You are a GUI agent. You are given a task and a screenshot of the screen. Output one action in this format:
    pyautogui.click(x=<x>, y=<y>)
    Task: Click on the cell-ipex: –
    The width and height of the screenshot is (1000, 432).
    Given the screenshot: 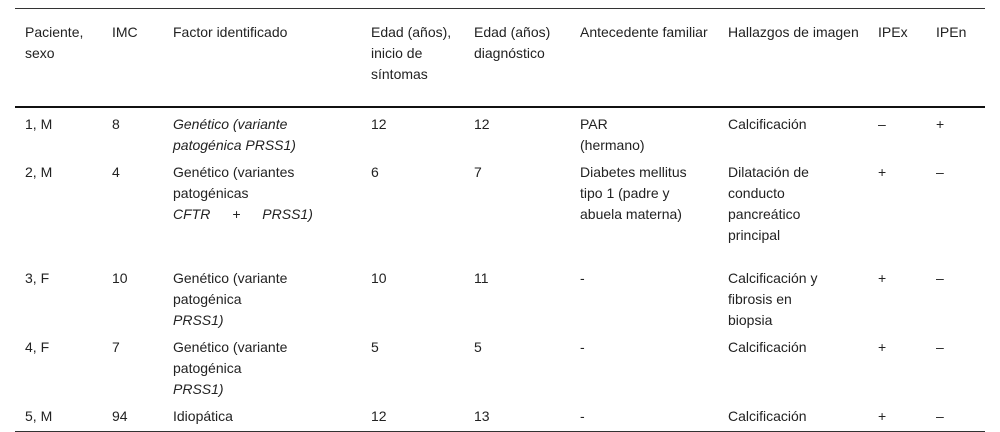 What is the action you would take?
    pyautogui.click(x=882, y=123)
    